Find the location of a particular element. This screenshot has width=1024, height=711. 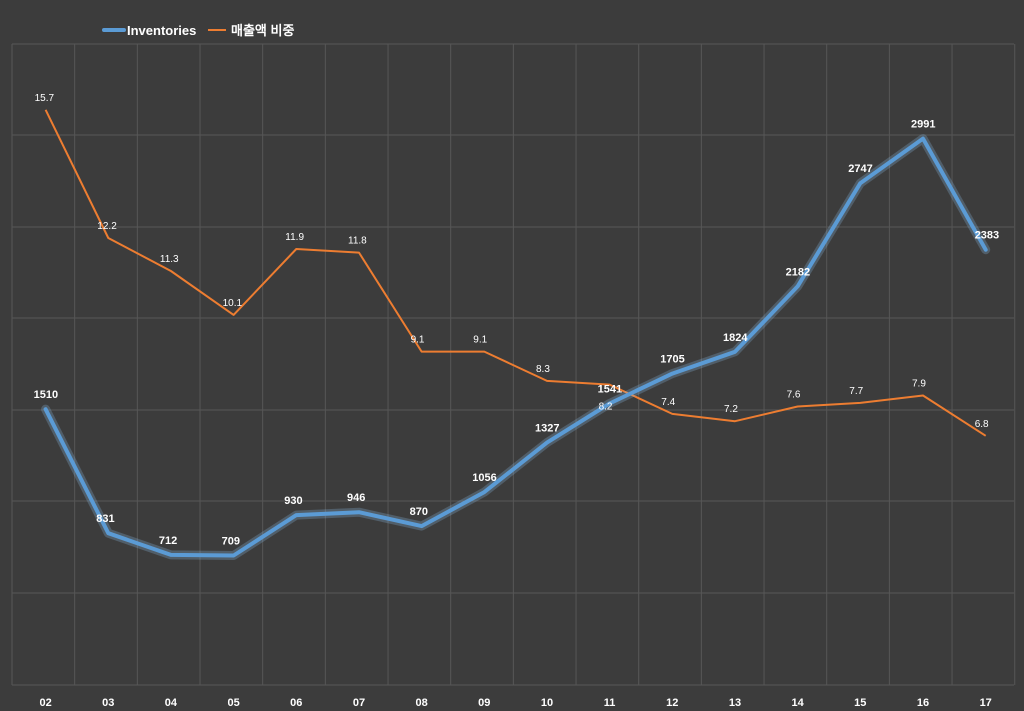

x-tick-label: 11 is located at coordinates (610, 703).